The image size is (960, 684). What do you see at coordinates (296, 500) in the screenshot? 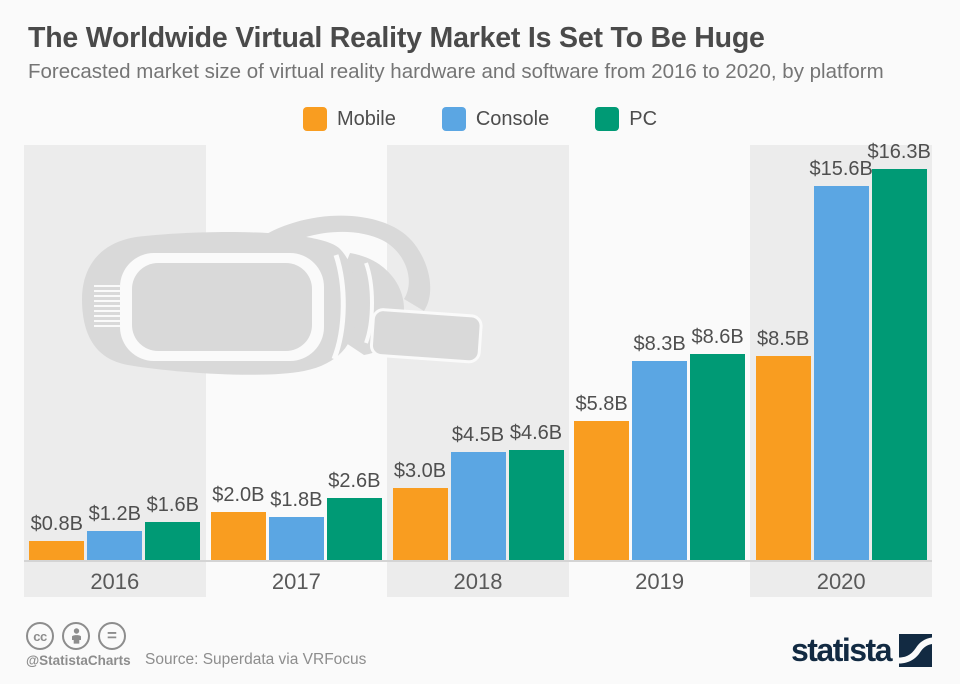
I see `bar-value-console-2017: $1.8B` at bounding box center [296, 500].